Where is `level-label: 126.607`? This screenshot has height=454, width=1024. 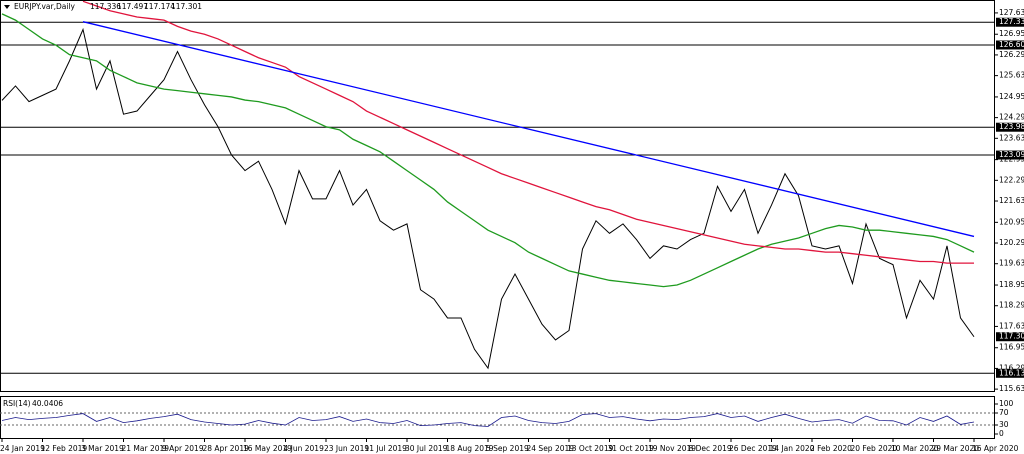
level-label: 126.607 is located at coordinates (1011, 44).